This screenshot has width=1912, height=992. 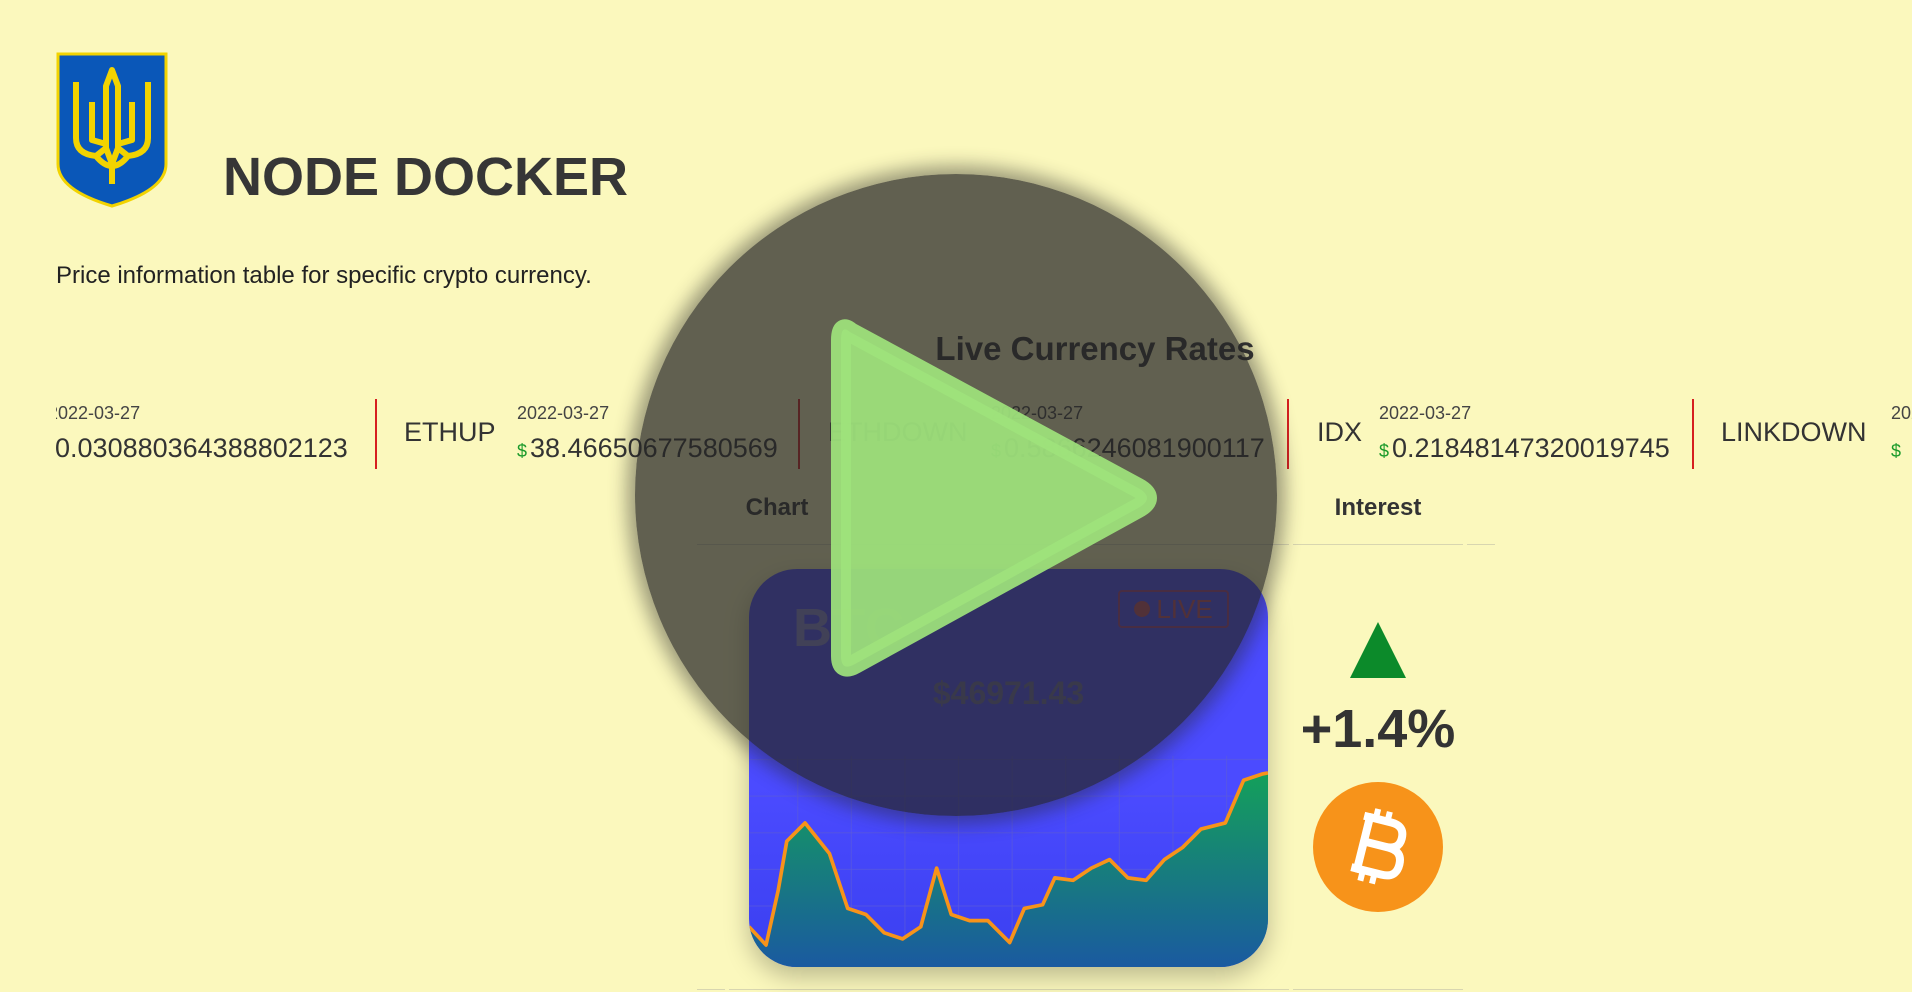 I want to click on ticker-name: IDX, so click(x=1340, y=432).